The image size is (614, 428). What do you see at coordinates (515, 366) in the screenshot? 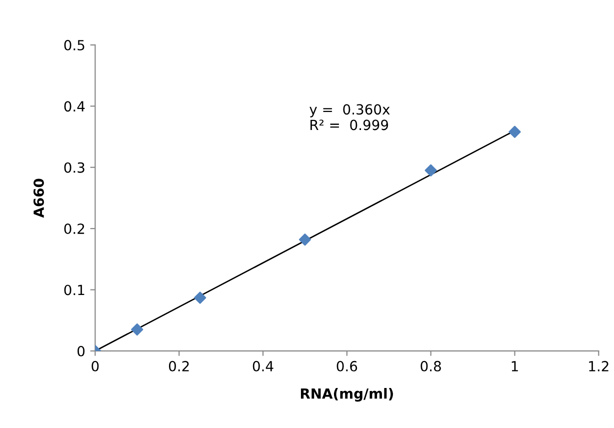
I see `x-tick-label: 1` at bounding box center [515, 366].